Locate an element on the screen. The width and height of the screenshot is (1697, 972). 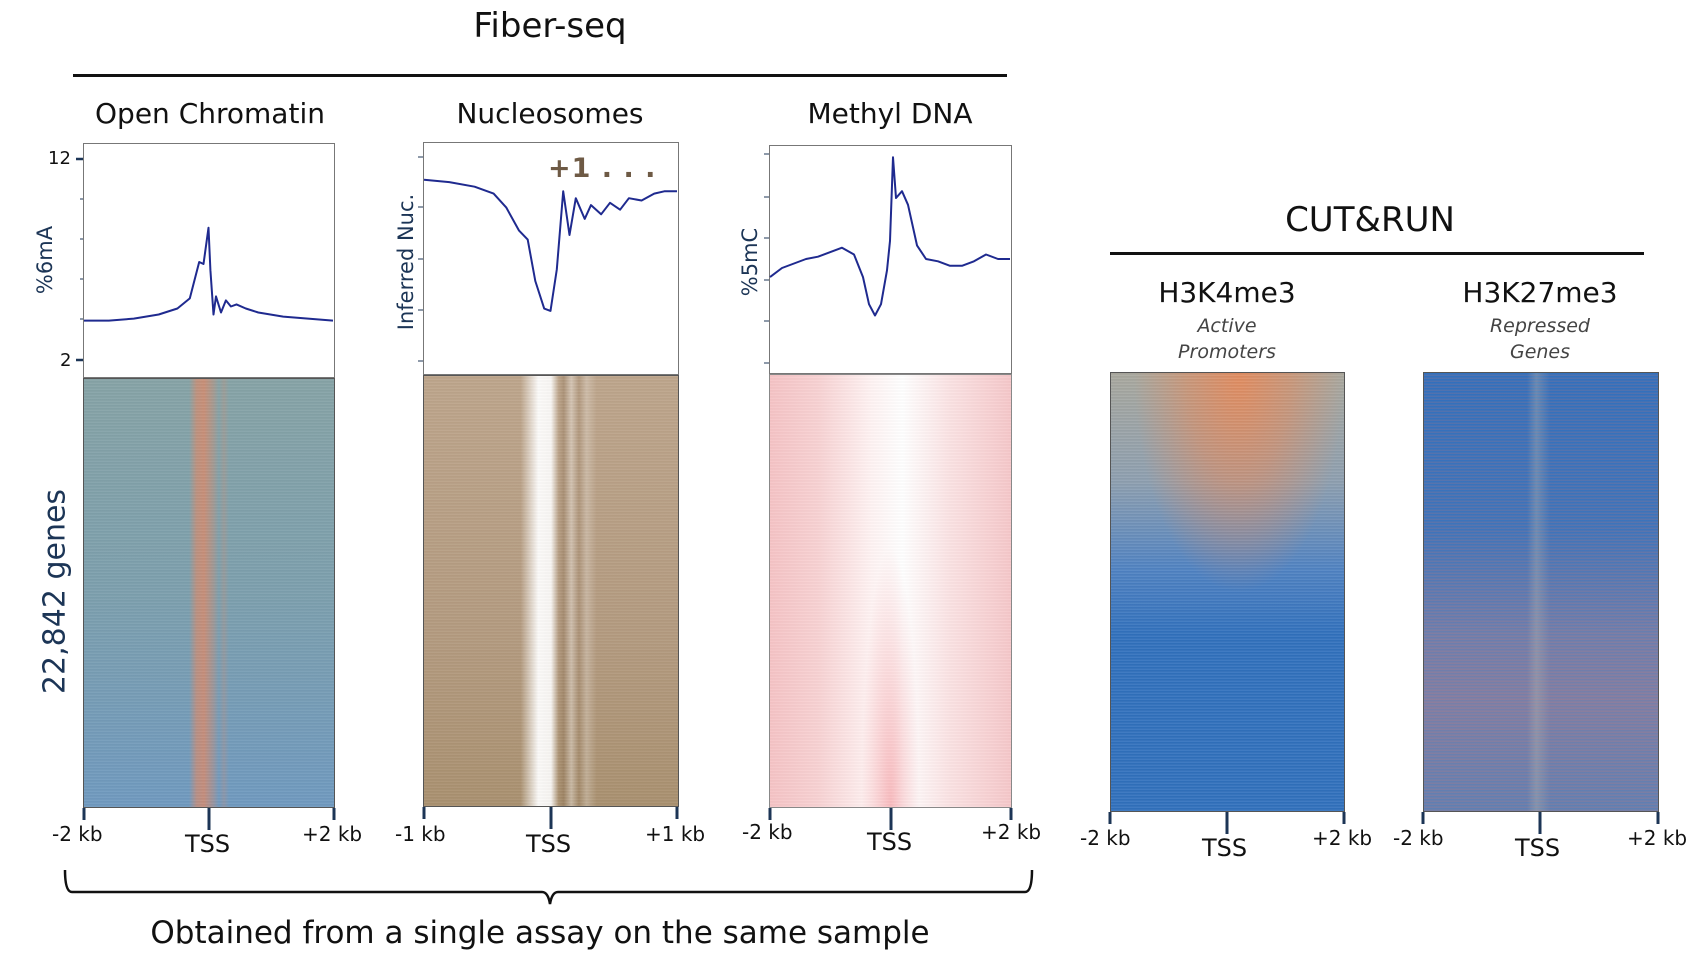
xtick-nuc-left: -1 kb is located at coordinates (420, 834).